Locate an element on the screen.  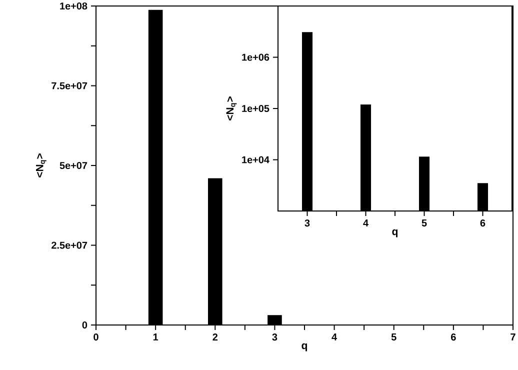
y-tick-label: 0 is located at coordinates (85, 325).